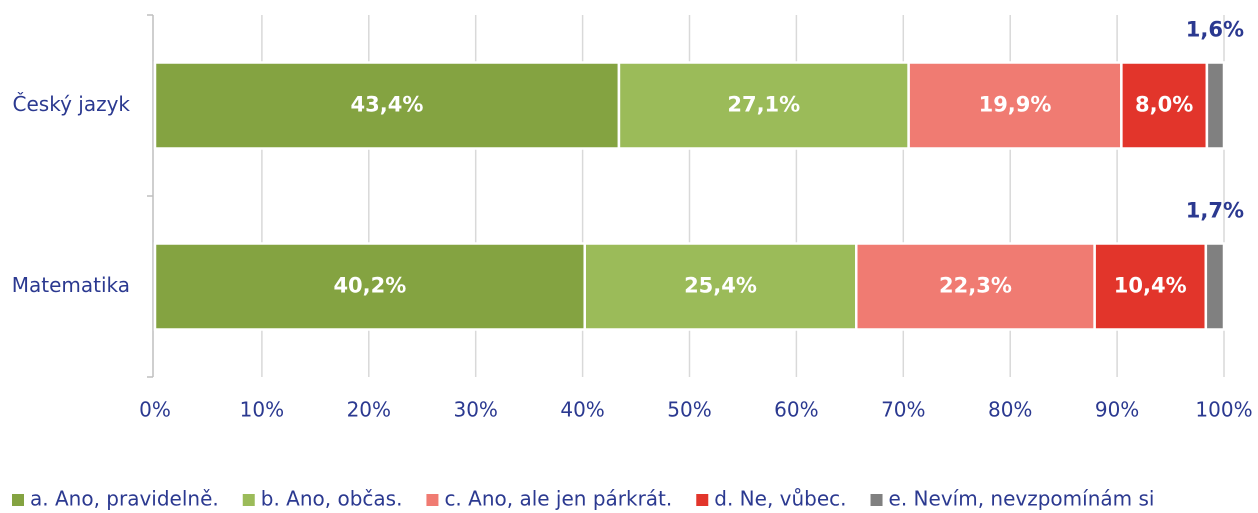 This screenshot has height=513, width=1258. What do you see at coordinates (1215, 211) in the screenshot?
I see `value-label: 1,7%` at bounding box center [1215, 211].